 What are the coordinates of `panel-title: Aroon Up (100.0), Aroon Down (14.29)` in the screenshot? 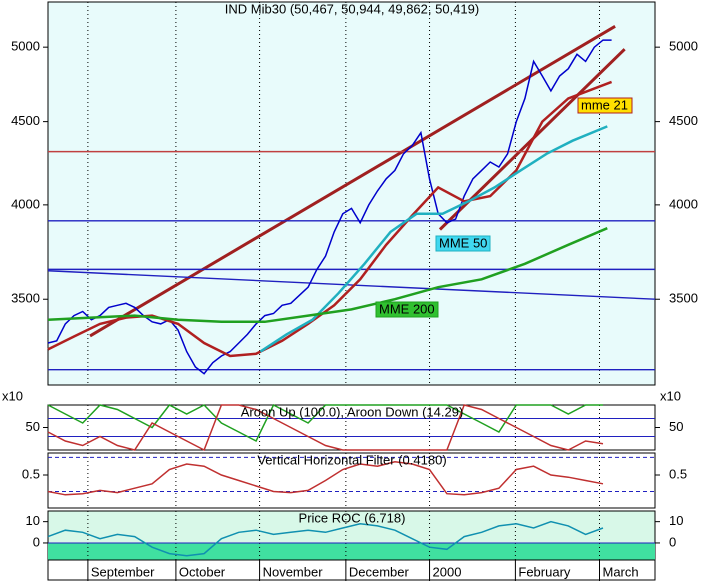 It's located at (352, 411).